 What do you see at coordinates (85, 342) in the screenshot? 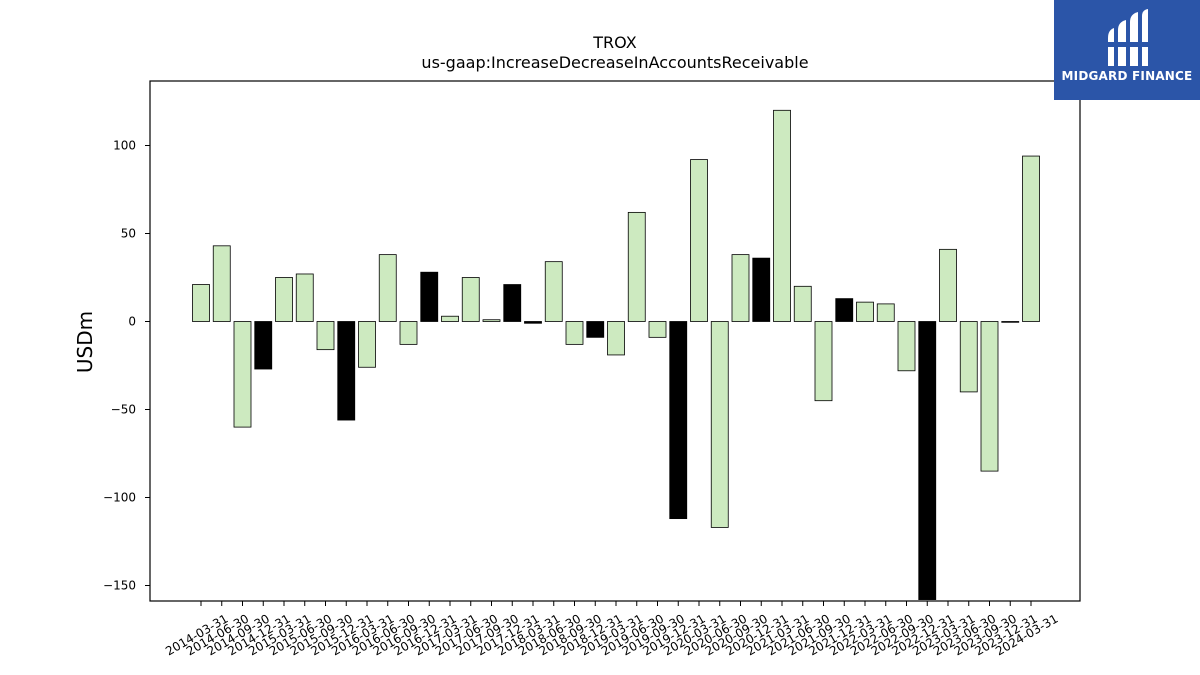
I see `y-axis-label: USDm` at bounding box center [85, 342].